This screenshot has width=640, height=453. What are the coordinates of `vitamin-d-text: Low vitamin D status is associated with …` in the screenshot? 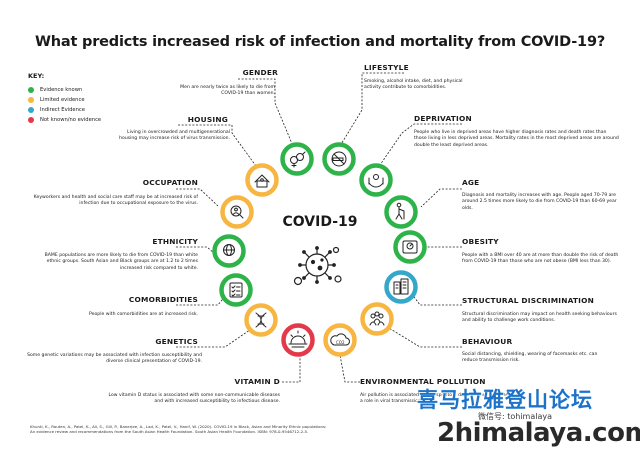 It's located at (194, 399).